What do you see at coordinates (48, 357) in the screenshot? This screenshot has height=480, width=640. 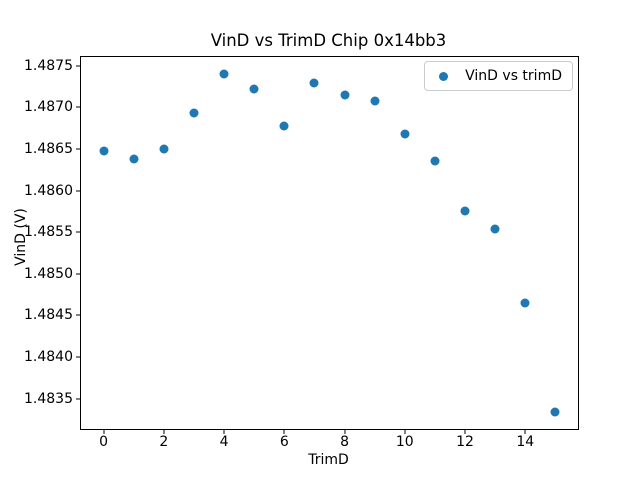 I see `y-tick-label: 1.4840` at bounding box center [48, 357].